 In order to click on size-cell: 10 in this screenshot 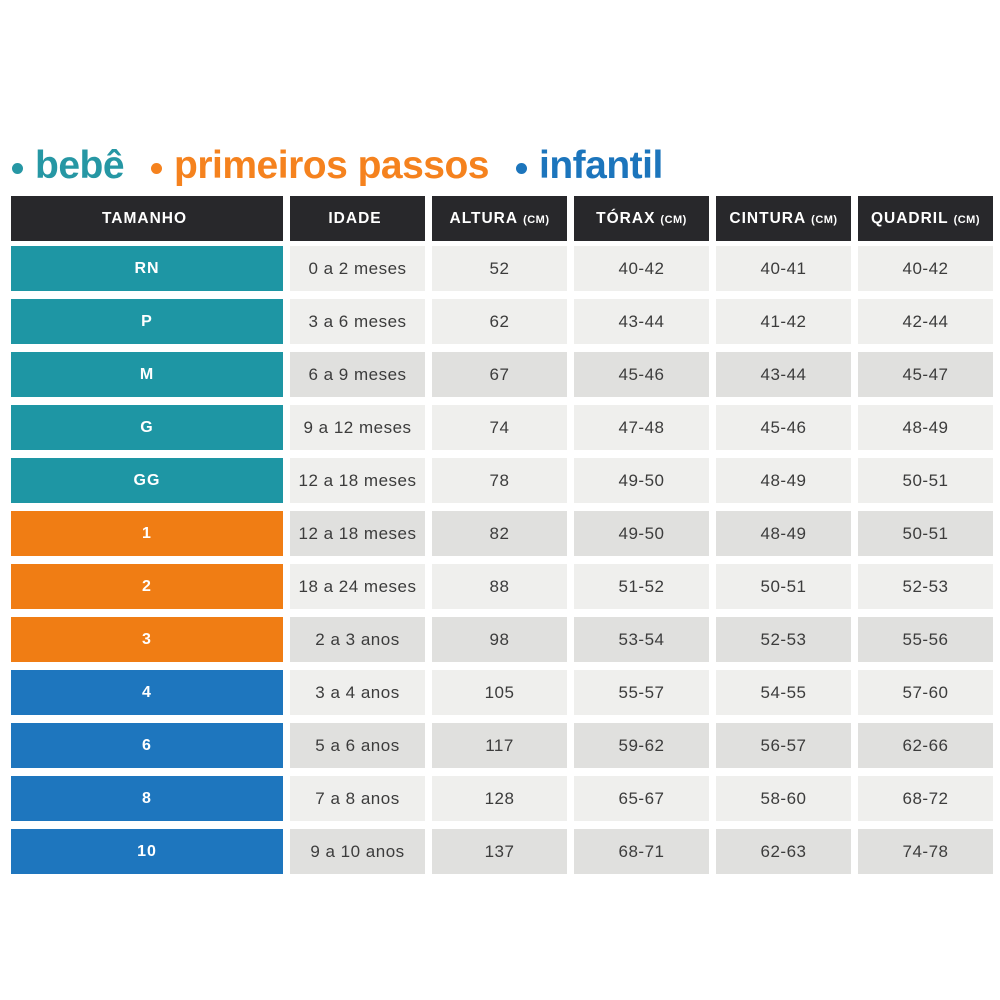, I will do `click(147, 851)`.